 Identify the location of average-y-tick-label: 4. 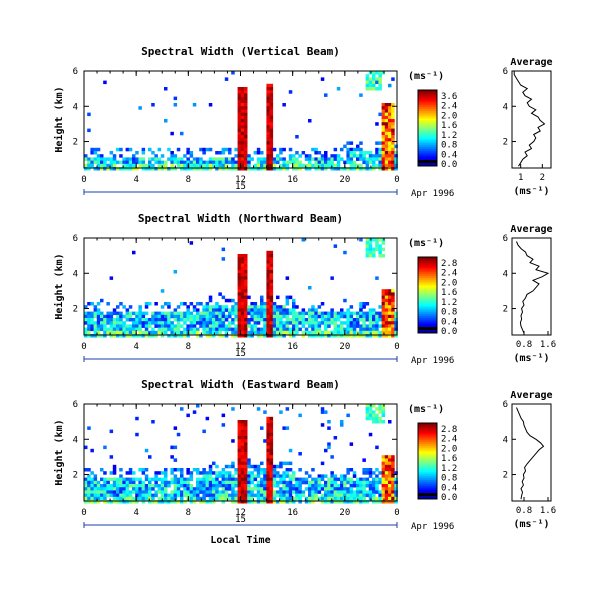
(505, 107).